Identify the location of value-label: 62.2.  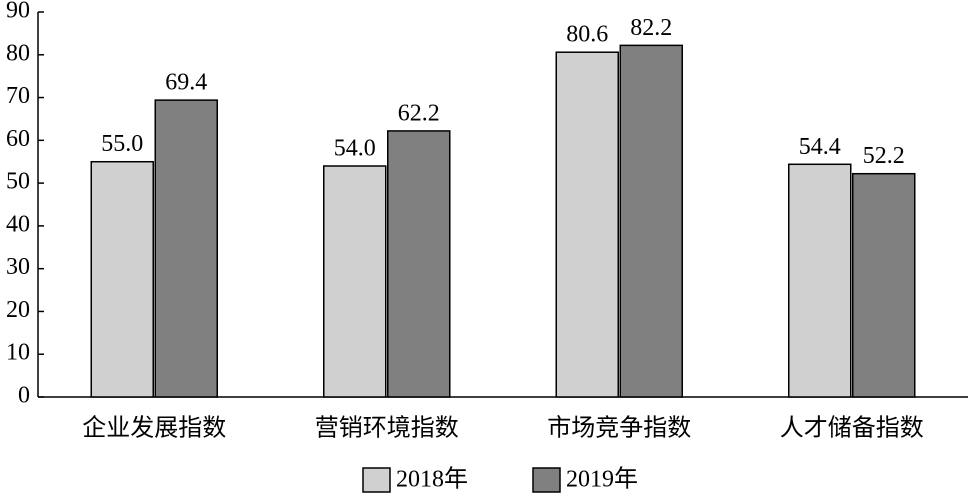
(419, 113).